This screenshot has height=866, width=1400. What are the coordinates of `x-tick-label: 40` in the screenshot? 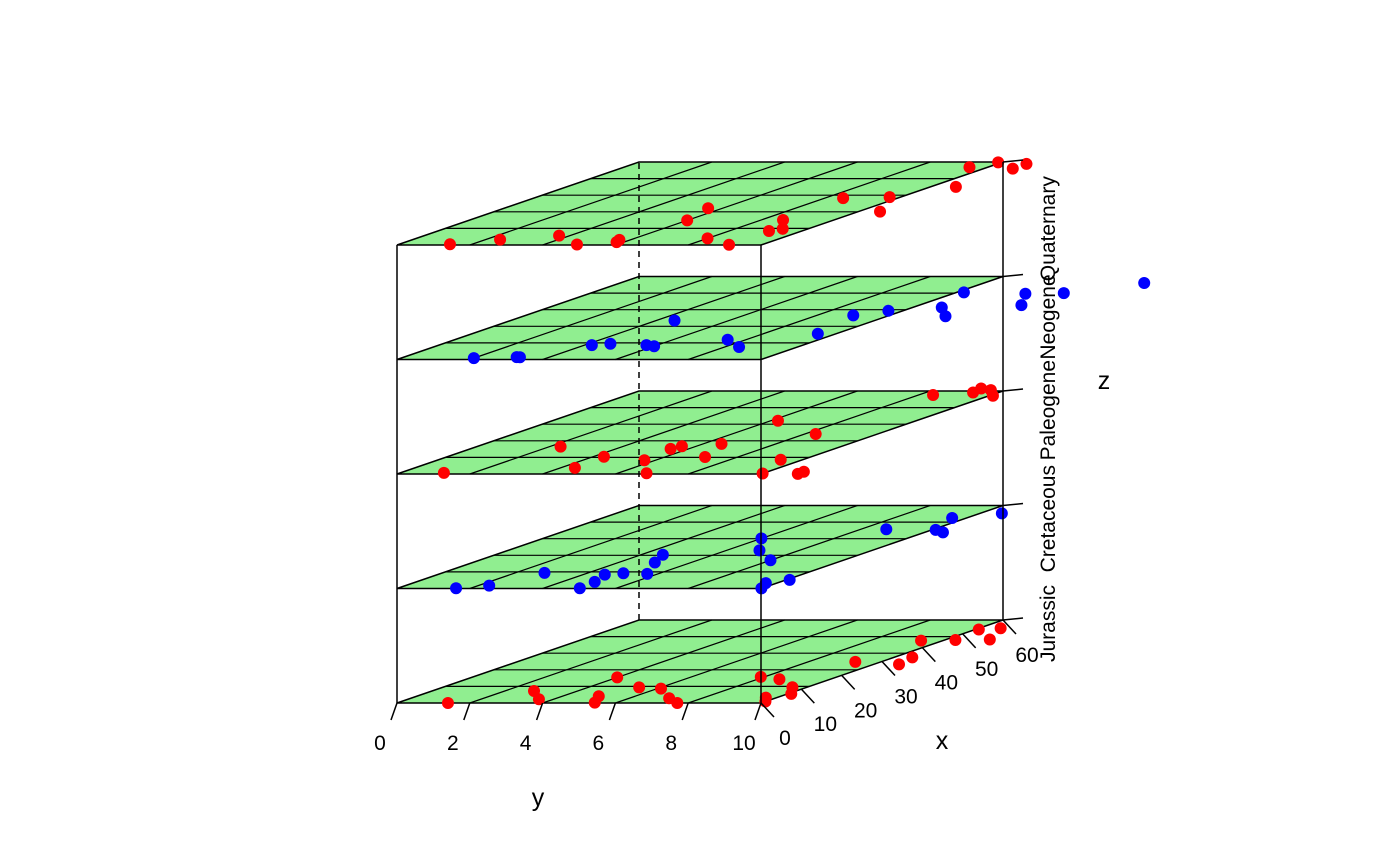 It's located at (946, 683).